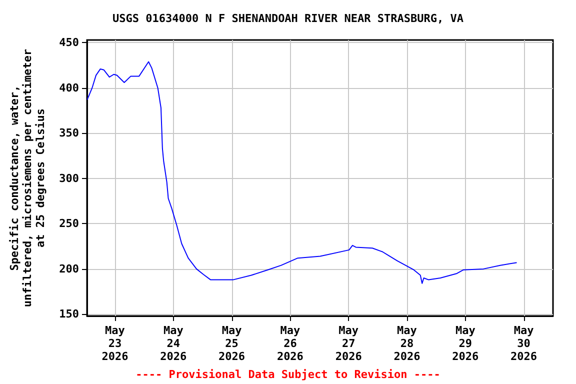 Image resolution: width=576 pixels, height=384 pixels. Describe the element at coordinates (69, 87) in the screenshot. I see `y-tick-label: 400` at that location.